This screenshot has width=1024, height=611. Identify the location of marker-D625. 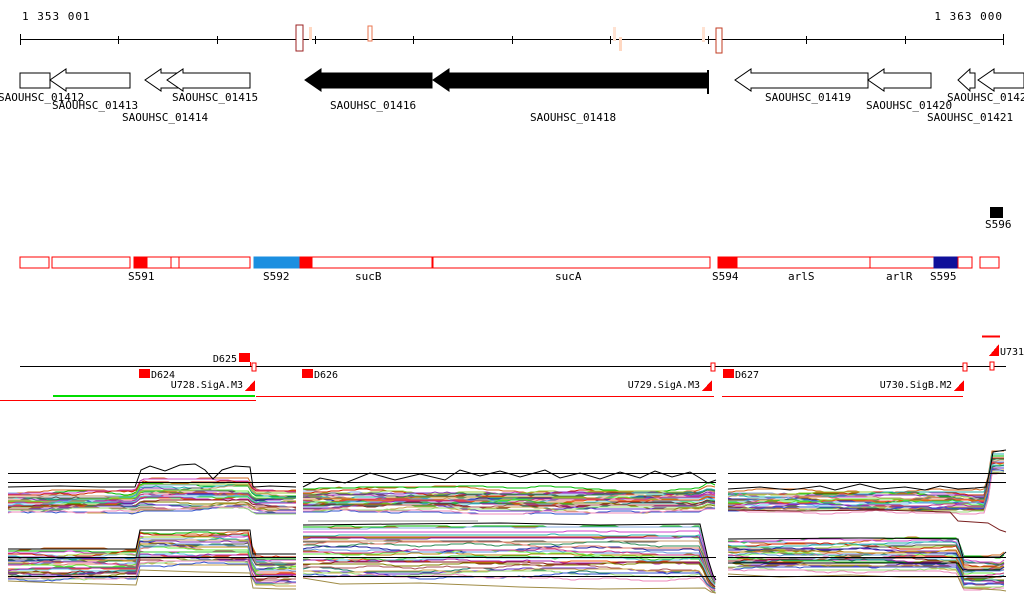
(244, 357).